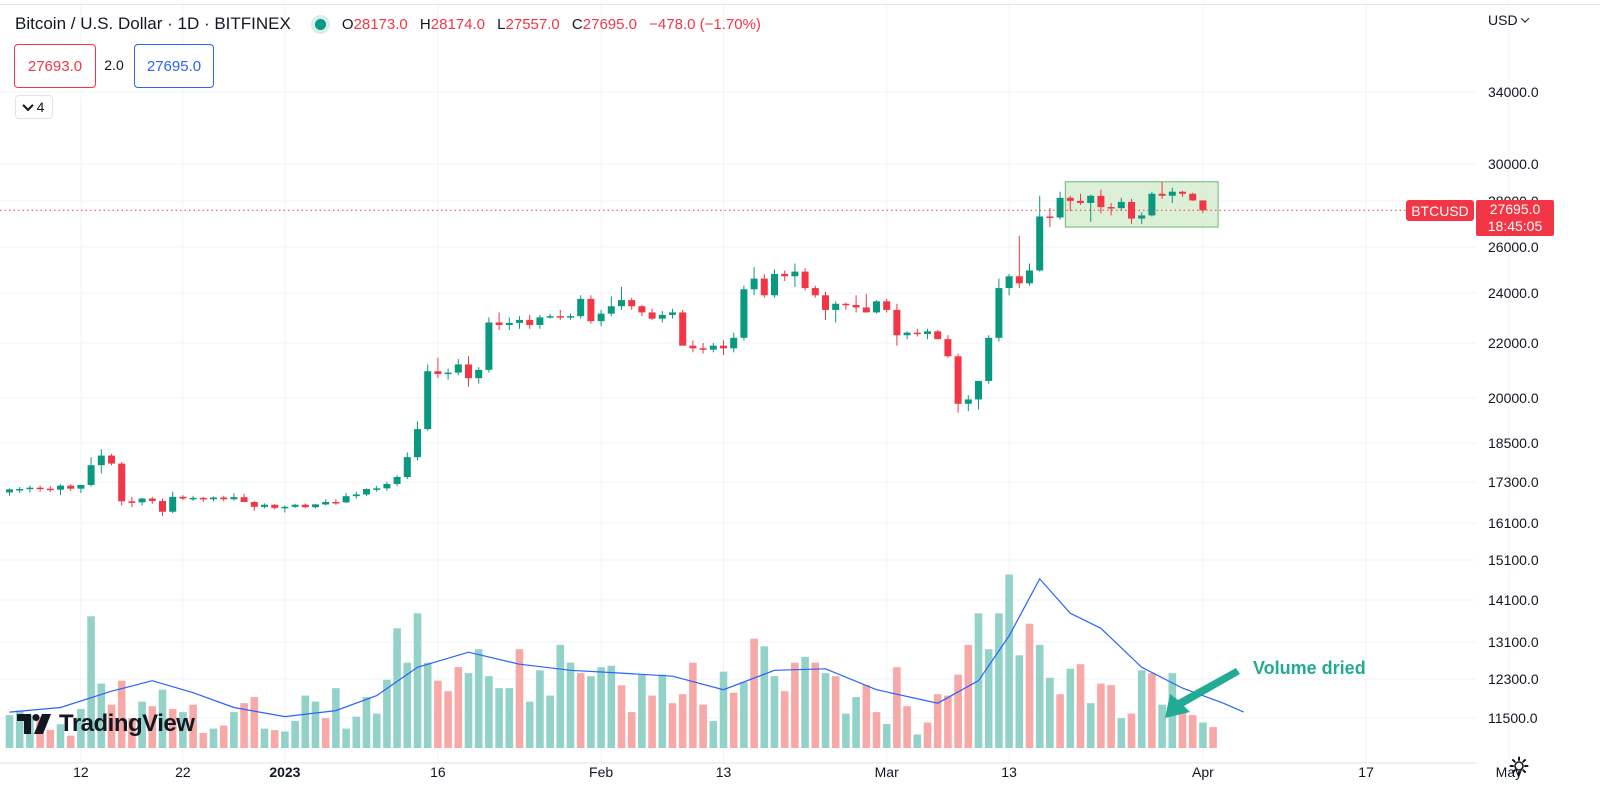 The image size is (1600, 802). I want to click on y-tick-label: 12300.0, so click(1513, 679).